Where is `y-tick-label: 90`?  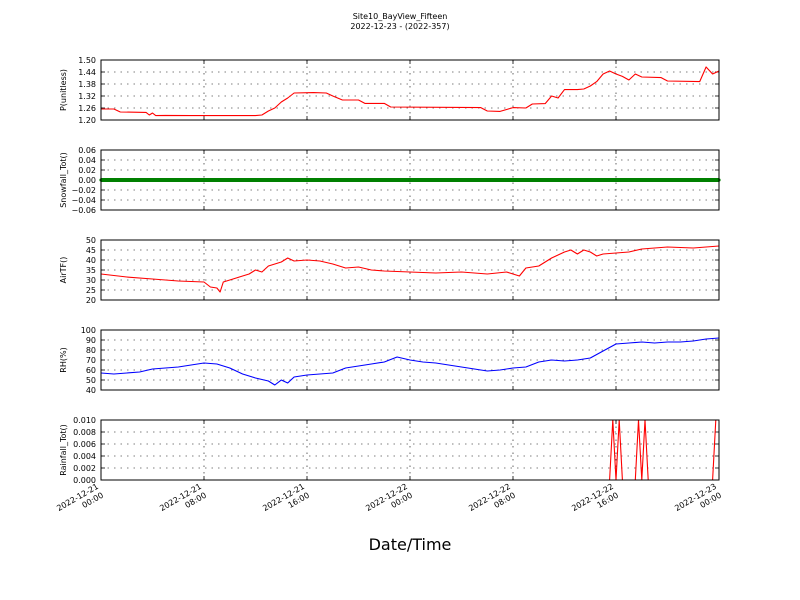 y-tick-label: 90 is located at coordinates (91, 340).